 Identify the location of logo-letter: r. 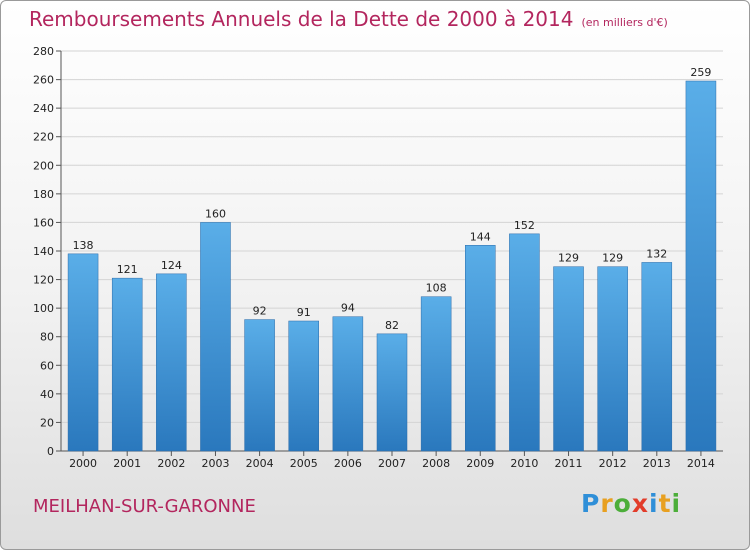
(607, 503).